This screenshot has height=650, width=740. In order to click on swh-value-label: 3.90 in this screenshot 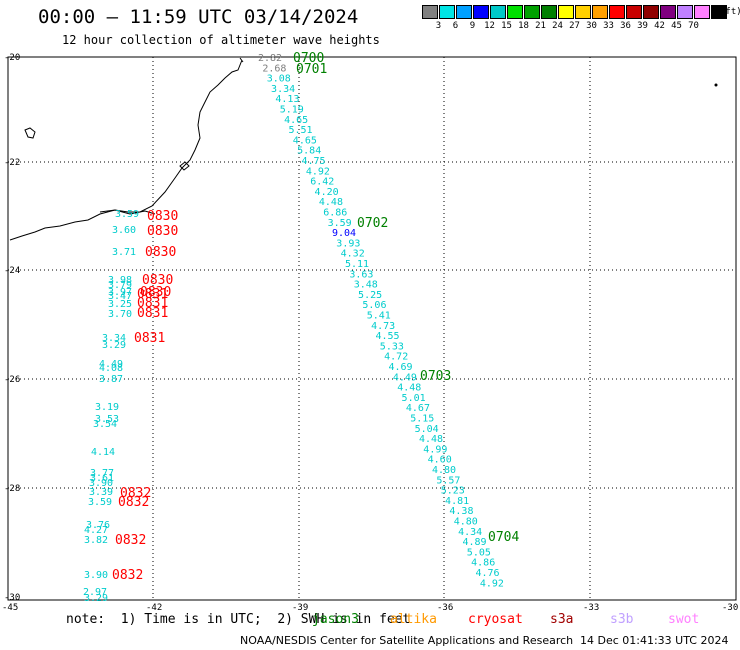, I will do `click(96, 575)`.